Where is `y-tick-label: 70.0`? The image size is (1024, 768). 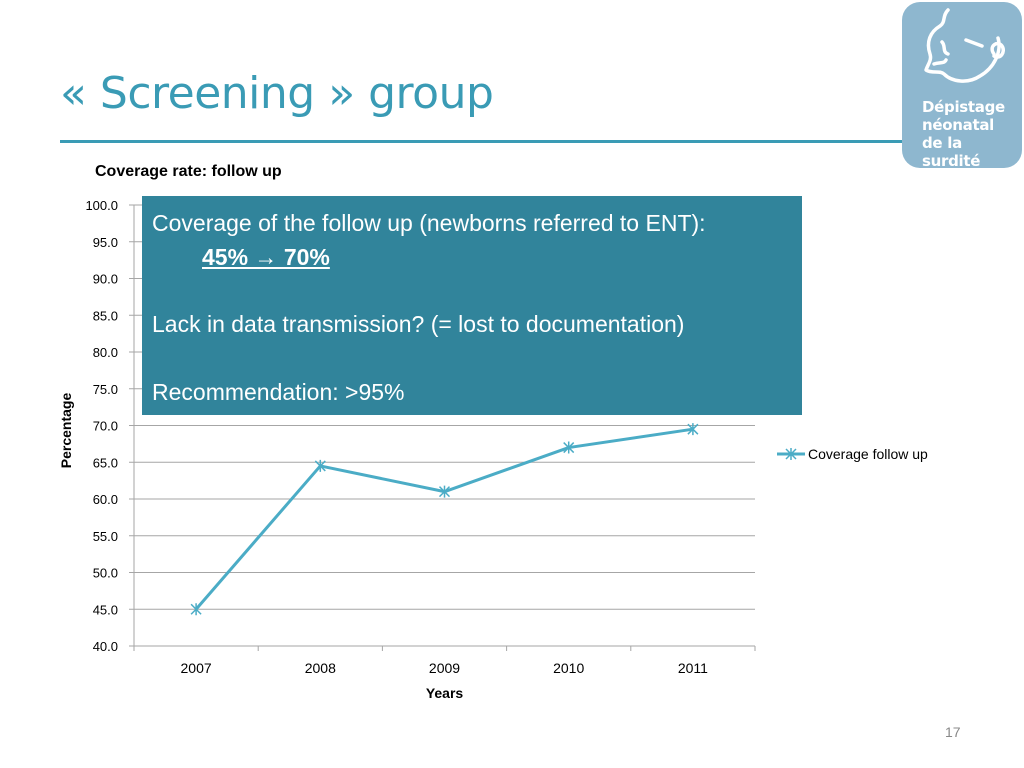
y-tick-label: 70.0 is located at coordinates (105, 426).